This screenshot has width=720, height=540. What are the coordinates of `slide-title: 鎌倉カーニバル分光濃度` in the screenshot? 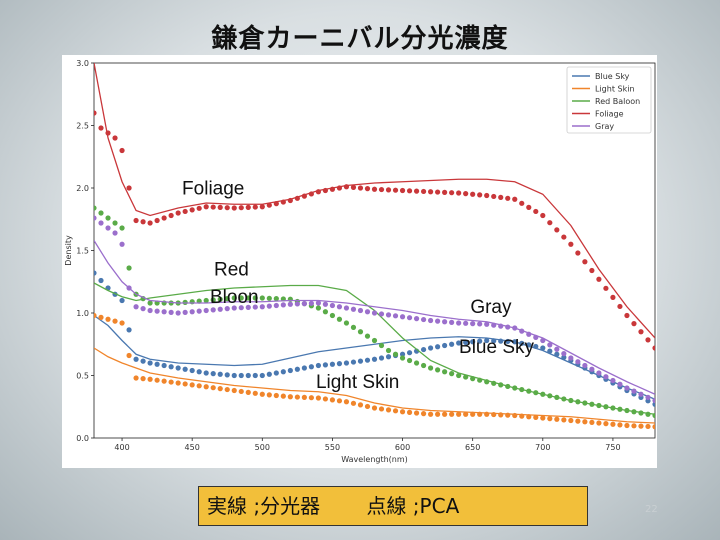 It's located at (360, 39).